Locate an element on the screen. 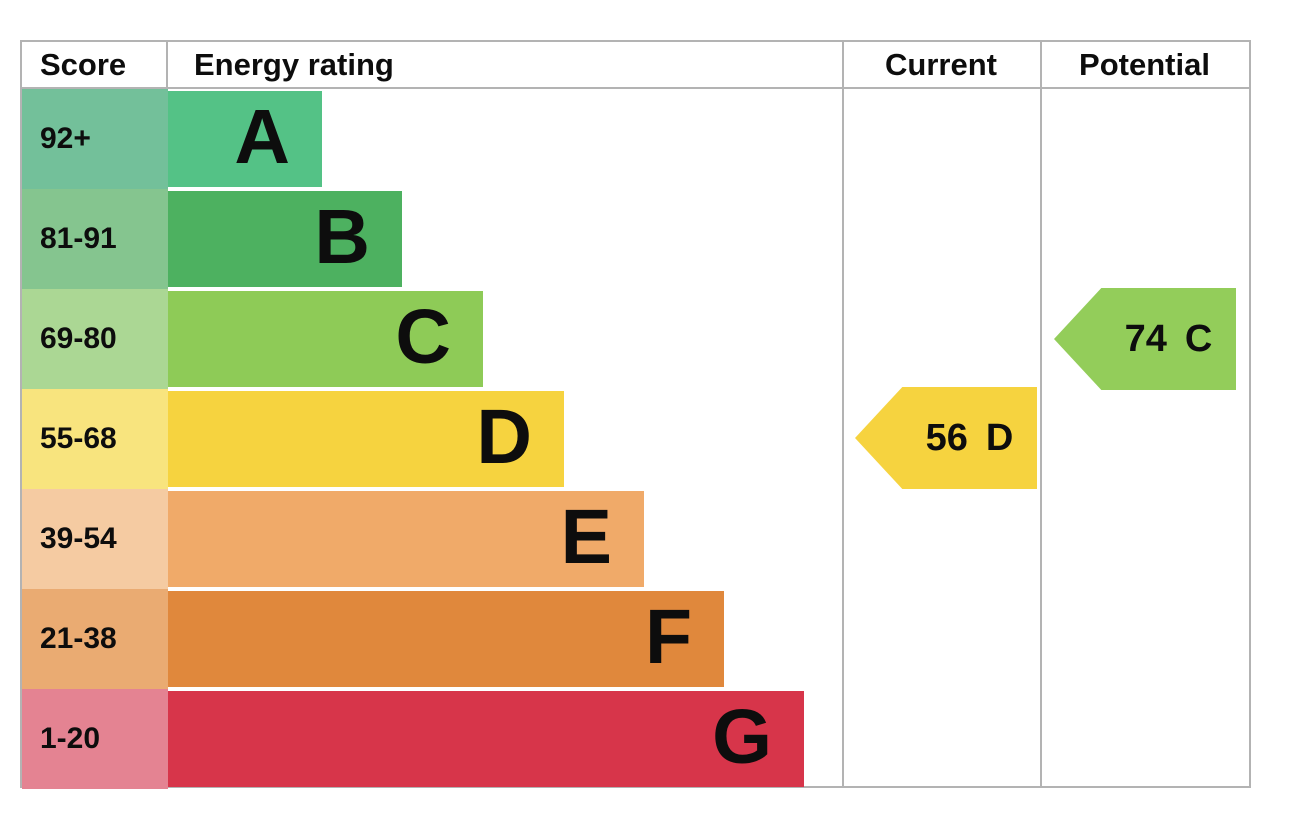 Image resolution: width=1296 pixels, height=814 pixels. band-row-f: 21-38 F is located at coordinates (431, 639).